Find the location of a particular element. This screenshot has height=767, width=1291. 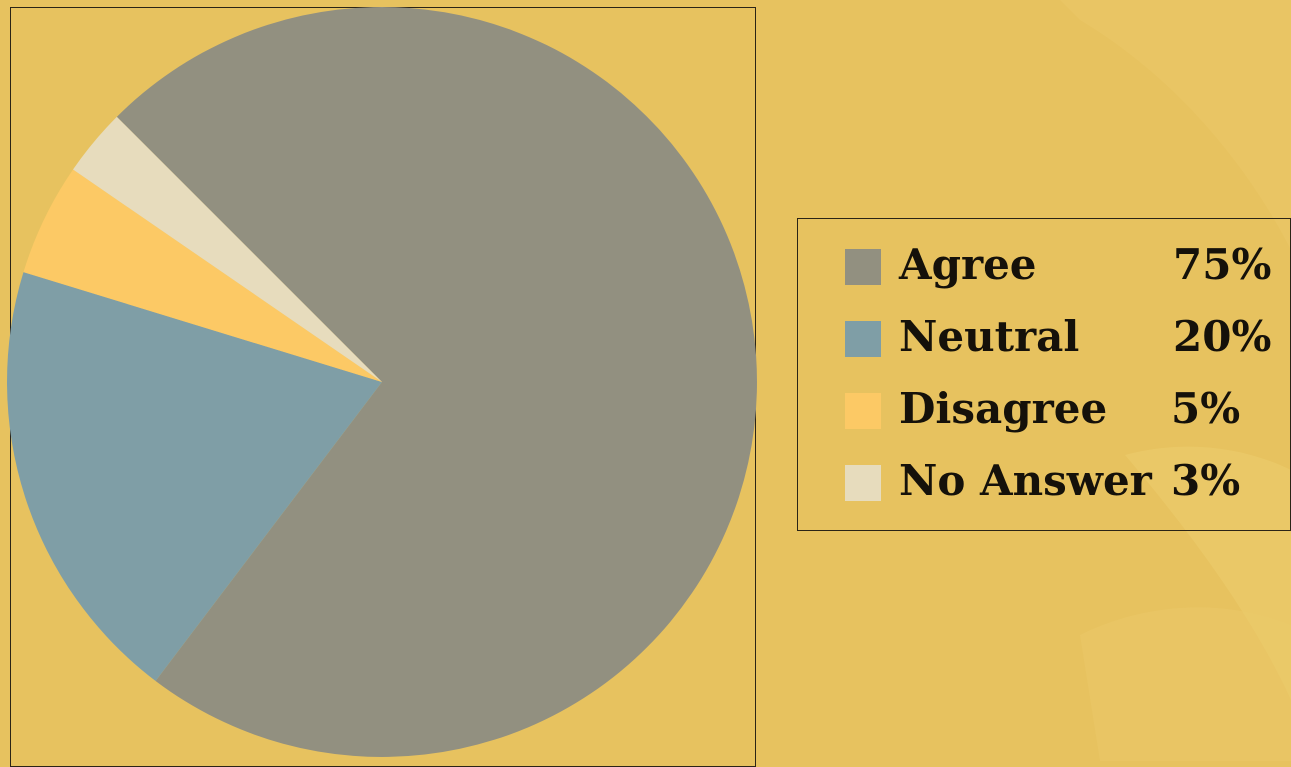

legend-item-agree: Agree 75% is located at coordinates (1065, 254).